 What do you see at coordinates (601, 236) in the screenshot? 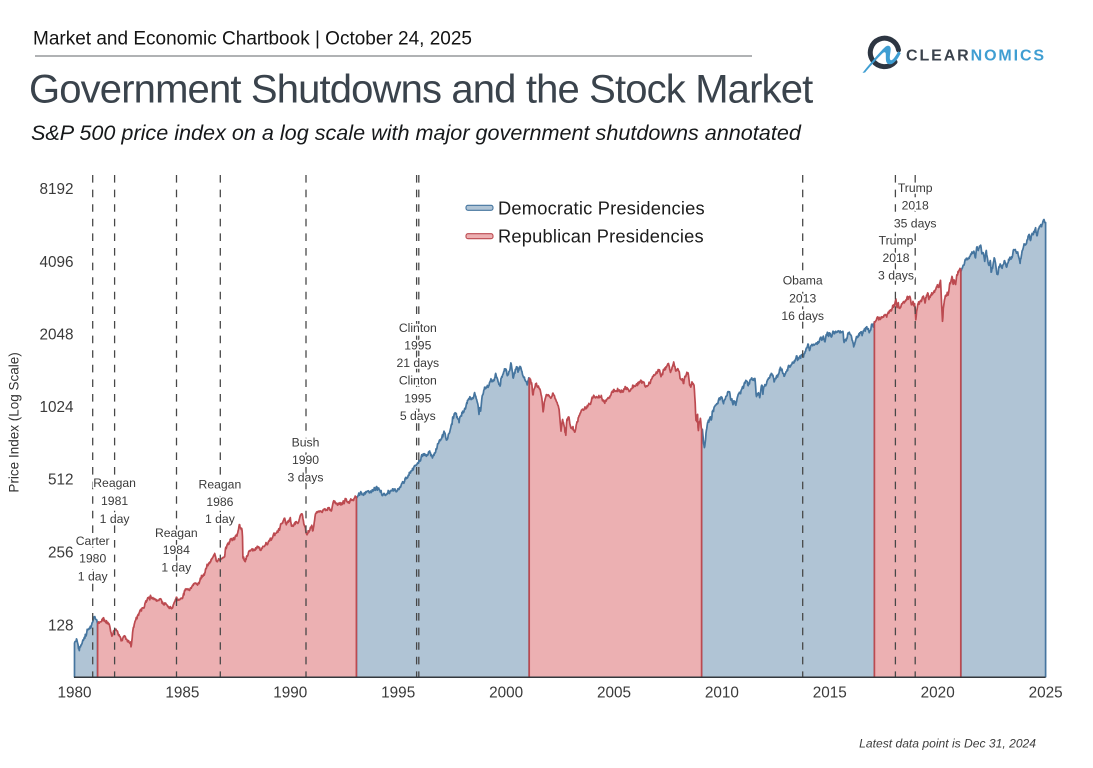
I see `svg-text: Republican Presidencies` at bounding box center [601, 236].